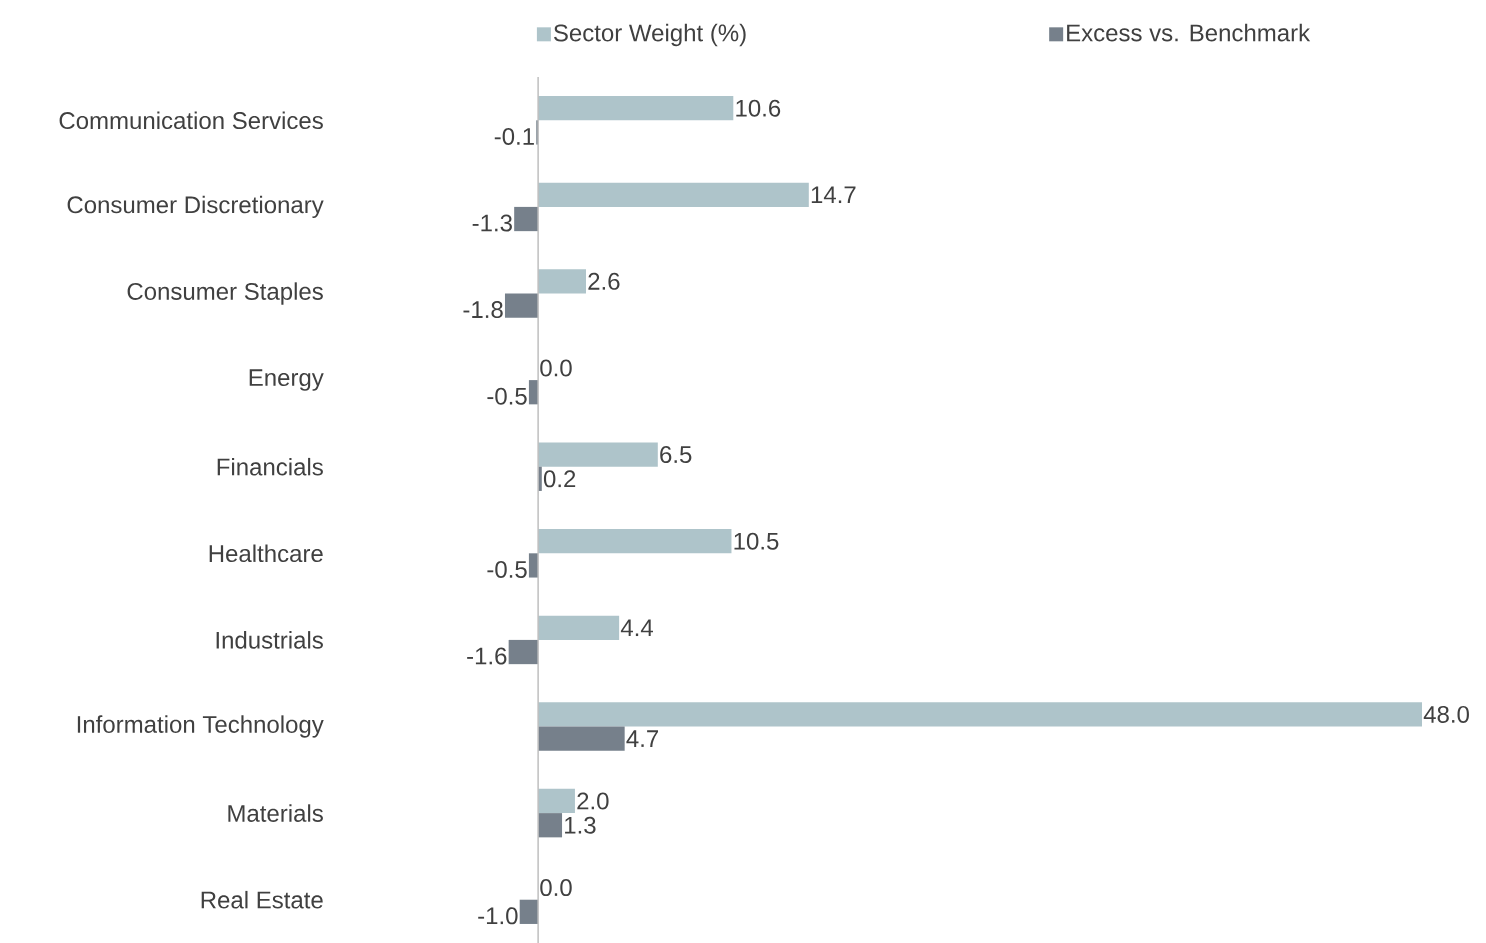  Describe the element at coordinates (642, 738) in the screenshot. I see `data-label: 4.7` at that location.